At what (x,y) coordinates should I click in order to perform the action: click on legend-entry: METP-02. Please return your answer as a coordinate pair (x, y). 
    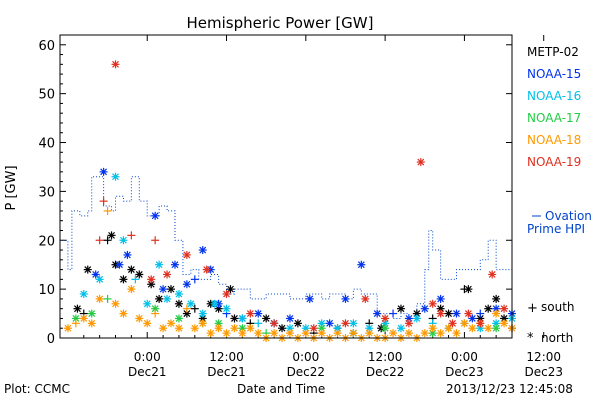
    Looking at the image, I should click on (553, 52).